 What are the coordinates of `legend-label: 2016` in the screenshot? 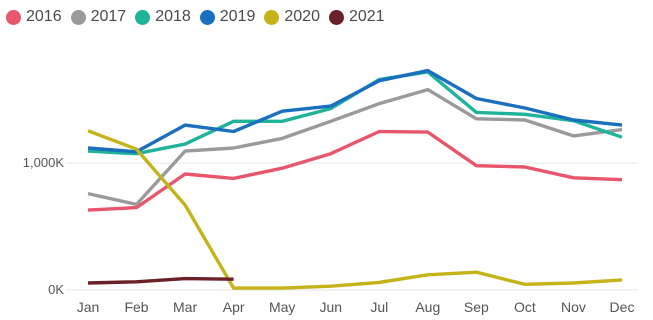 It's located at (44, 16).